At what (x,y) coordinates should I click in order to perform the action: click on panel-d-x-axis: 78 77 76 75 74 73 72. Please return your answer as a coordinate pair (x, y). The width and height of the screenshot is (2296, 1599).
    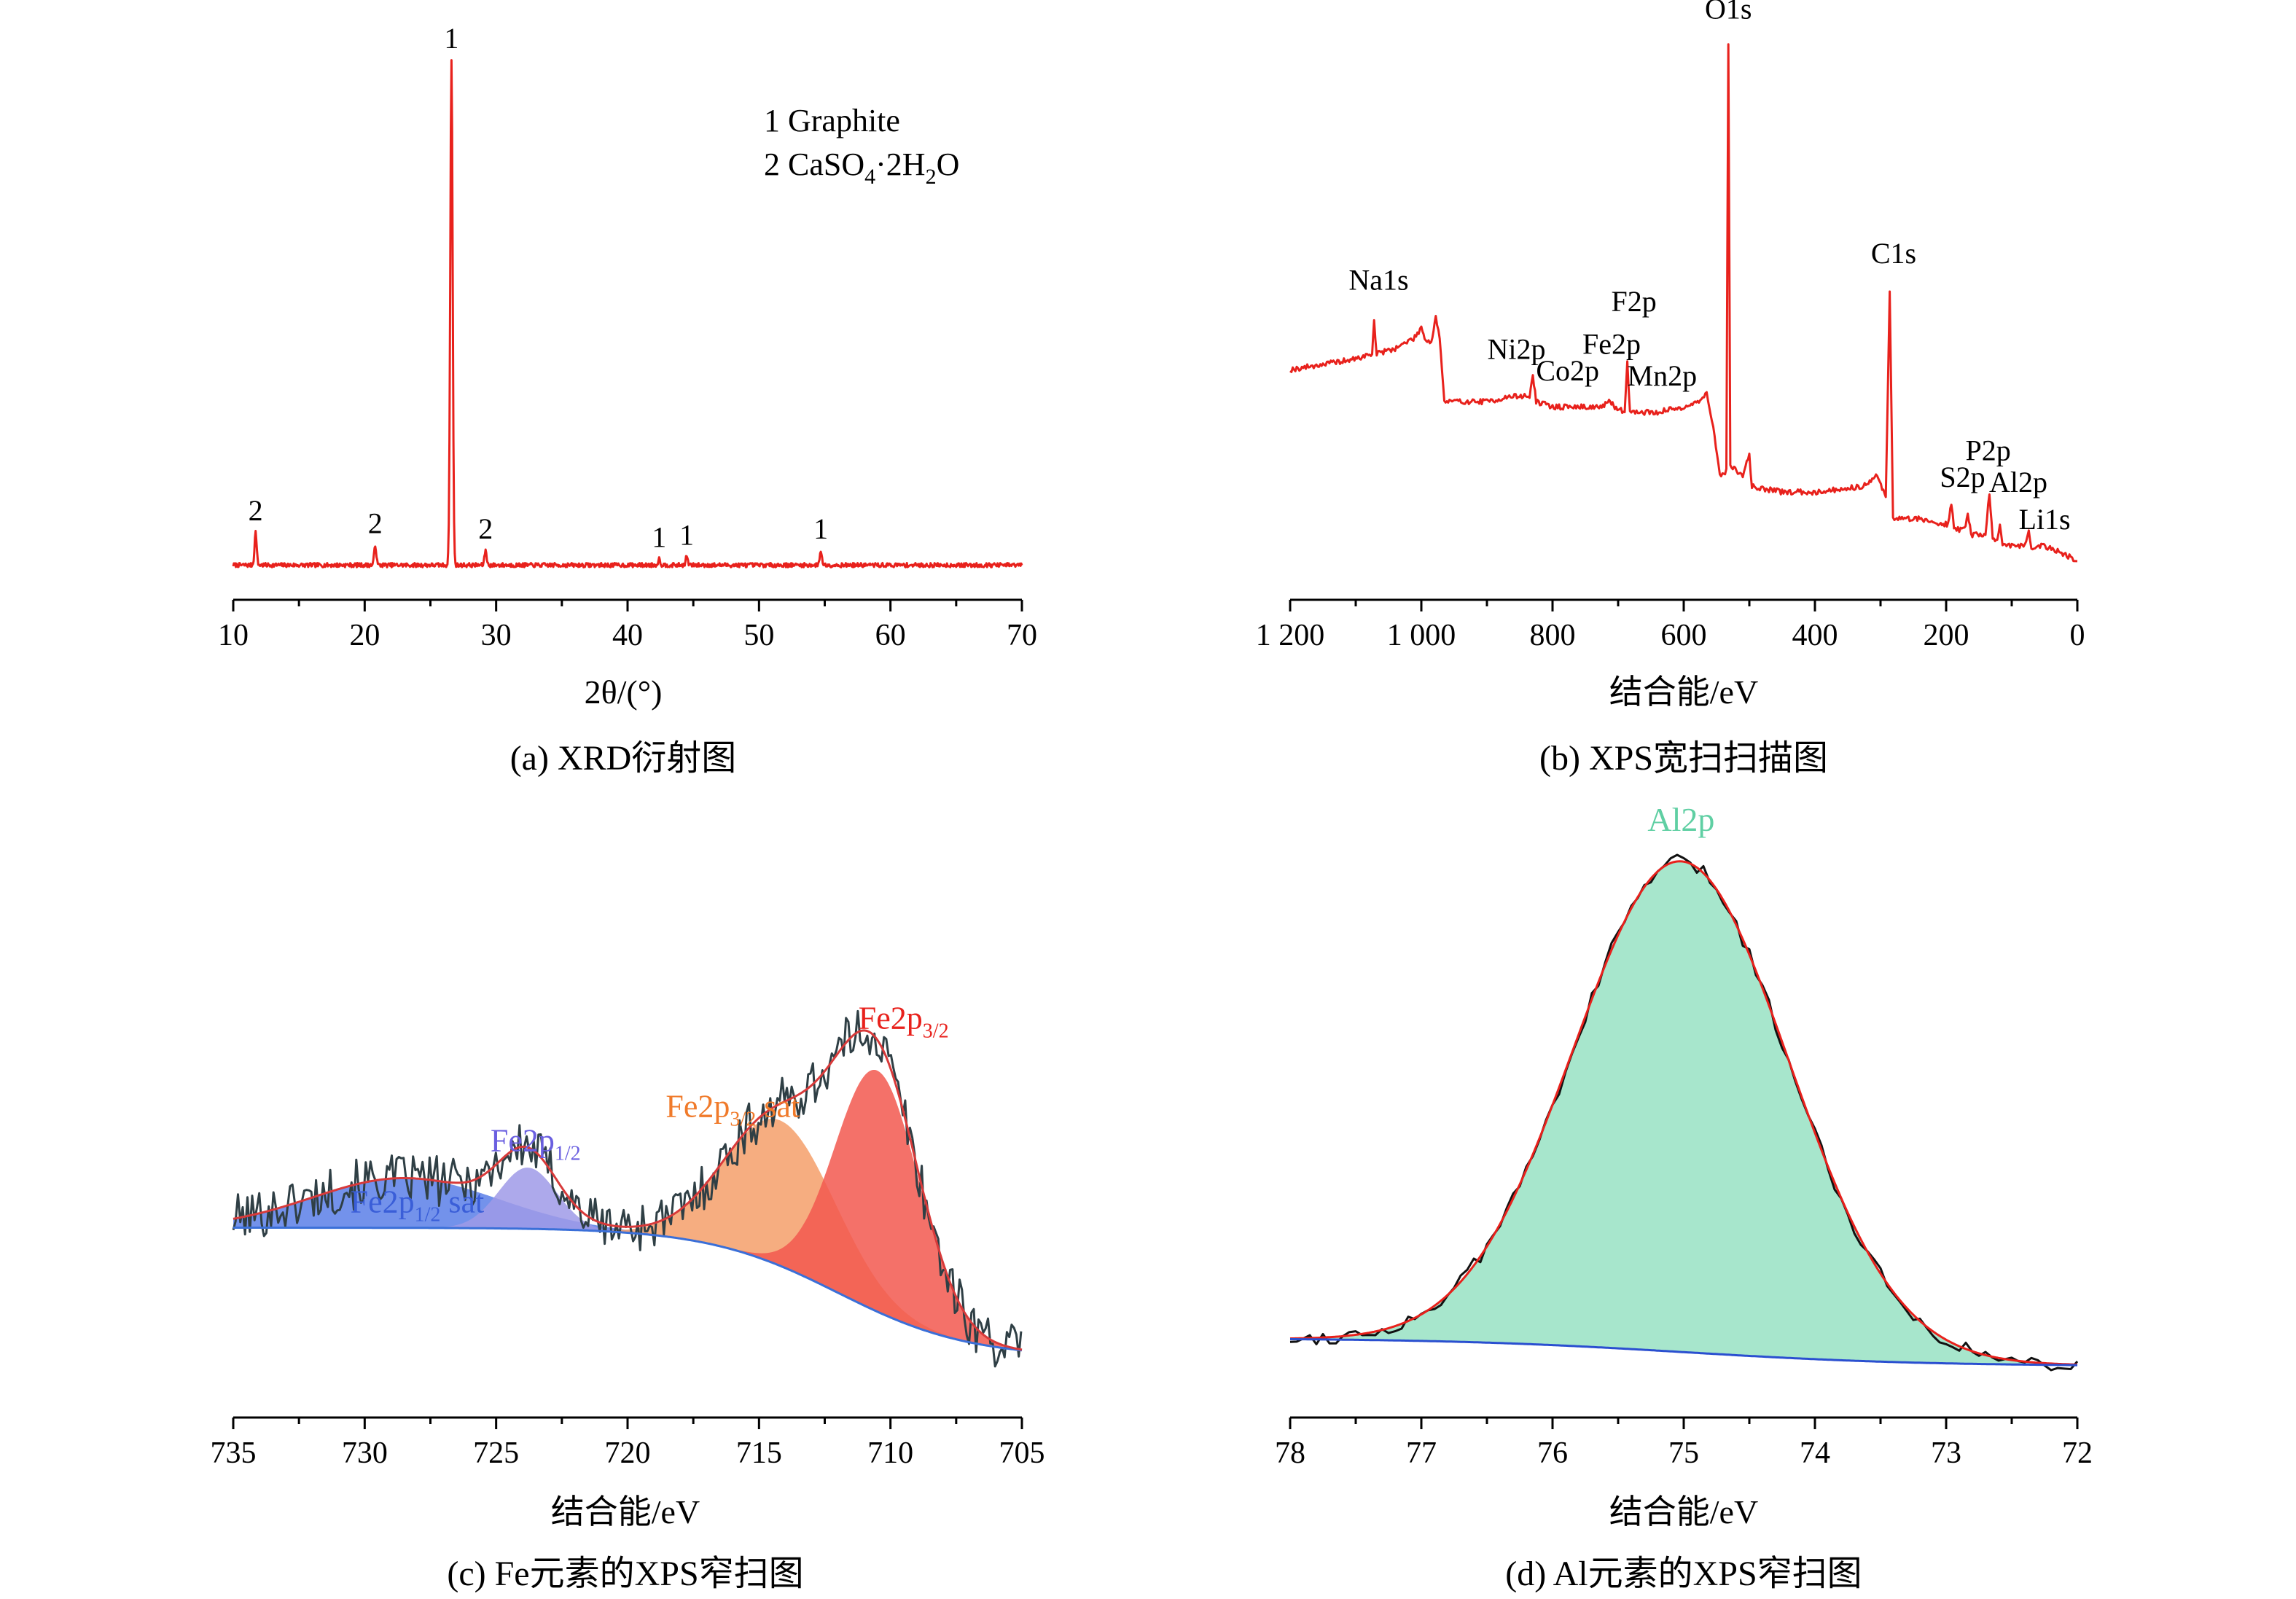
    Looking at the image, I should click on (1684, 1443).